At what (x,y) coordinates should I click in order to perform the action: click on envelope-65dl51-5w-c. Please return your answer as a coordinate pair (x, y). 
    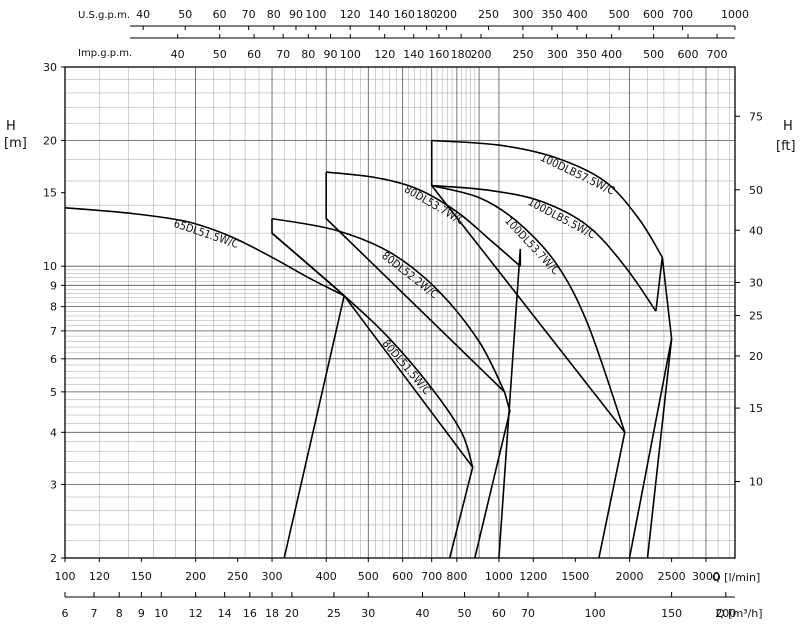
    Looking at the image, I should click on (308, 388).